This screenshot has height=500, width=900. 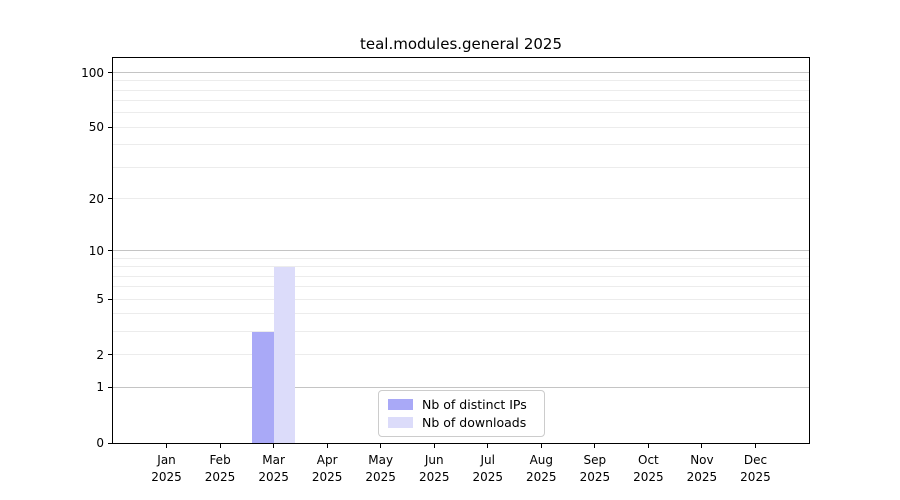 I want to click on y-axis-tick-label: 50, so click(x=96, y=127).